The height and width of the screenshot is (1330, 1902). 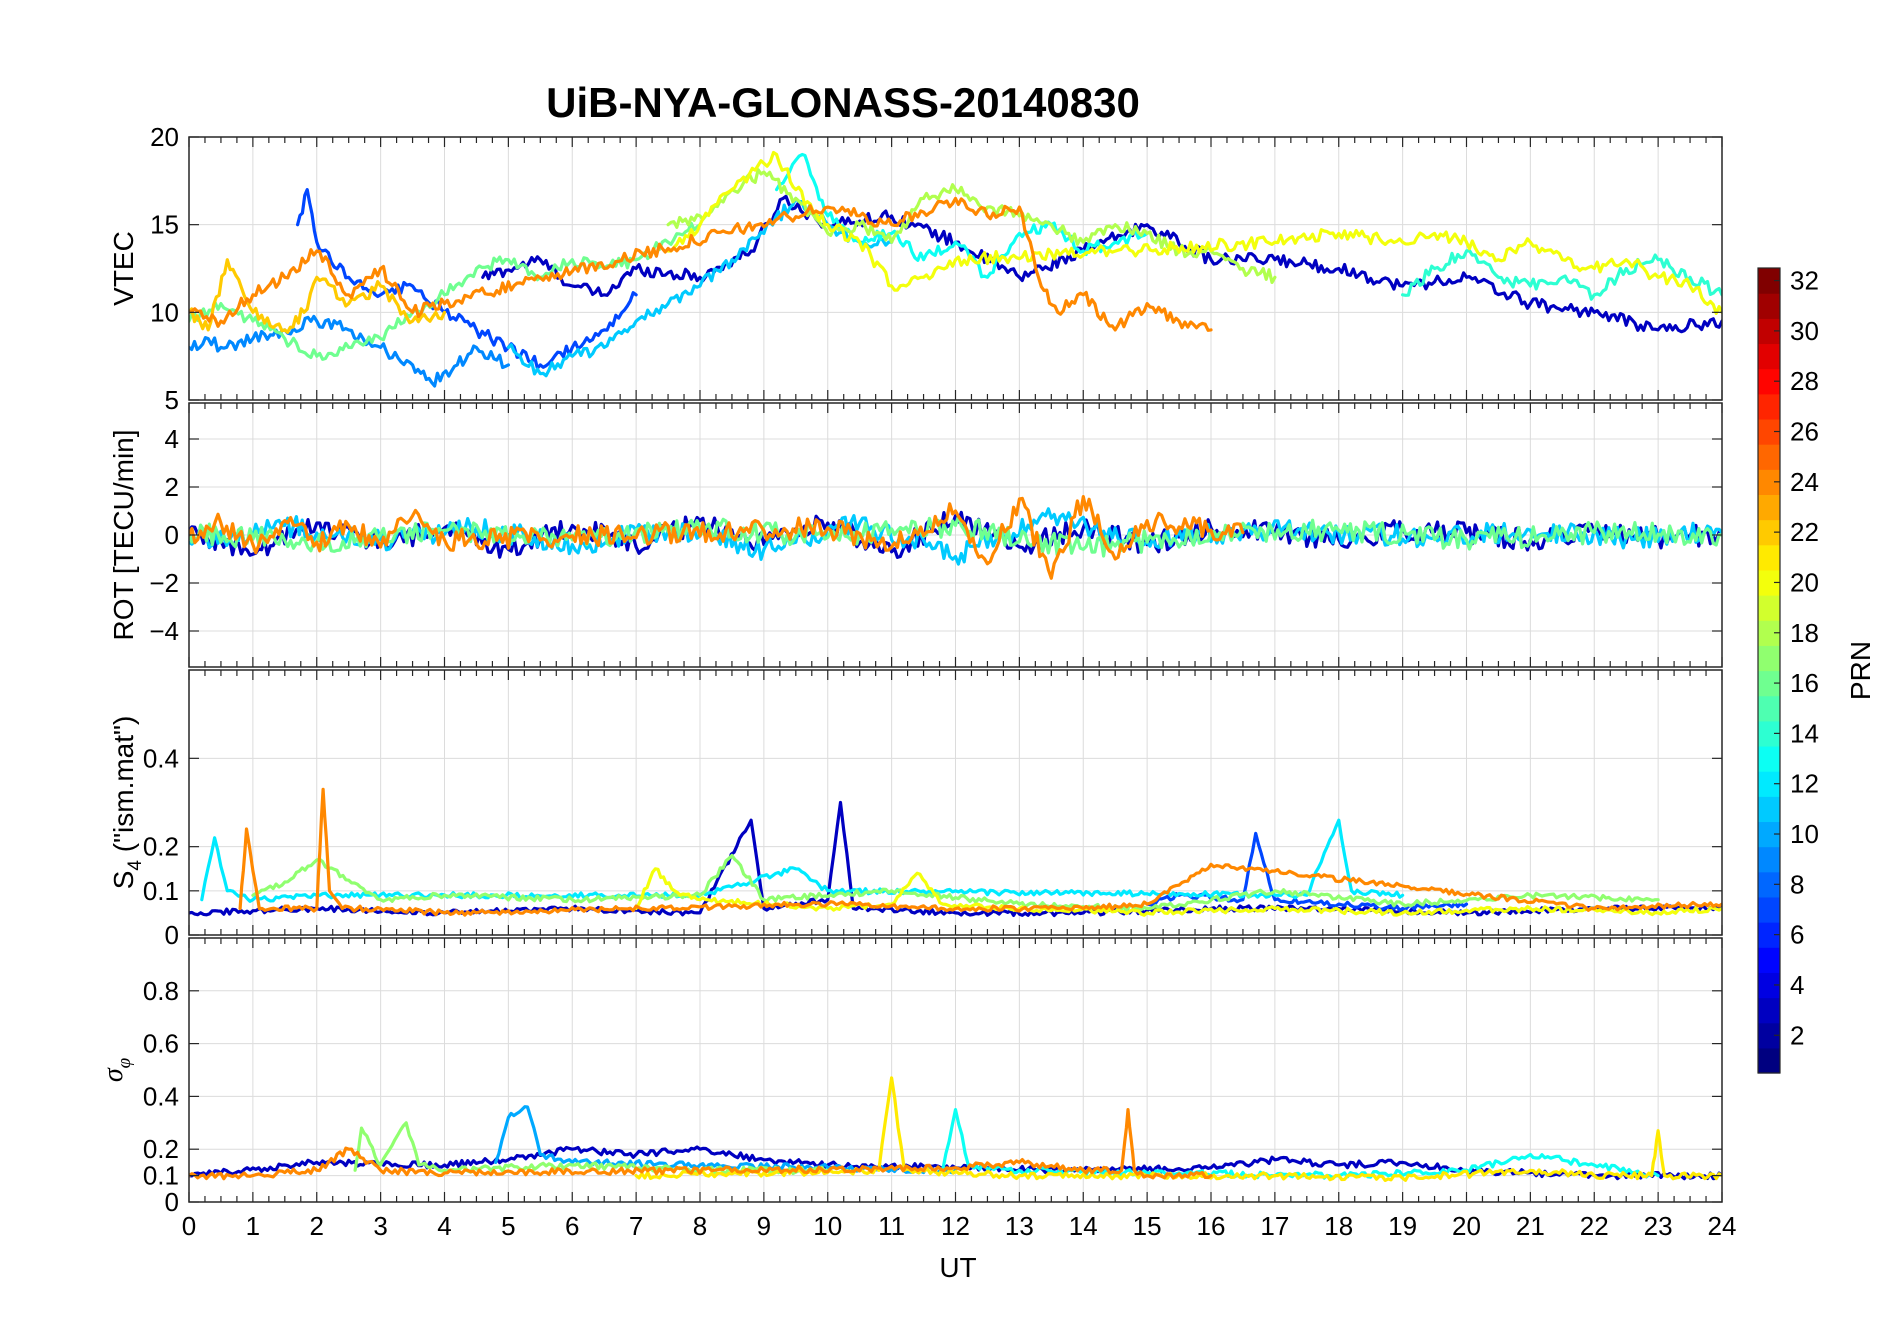 I want to click on y-axis-label: σφ, so click(x=116, y=1070).